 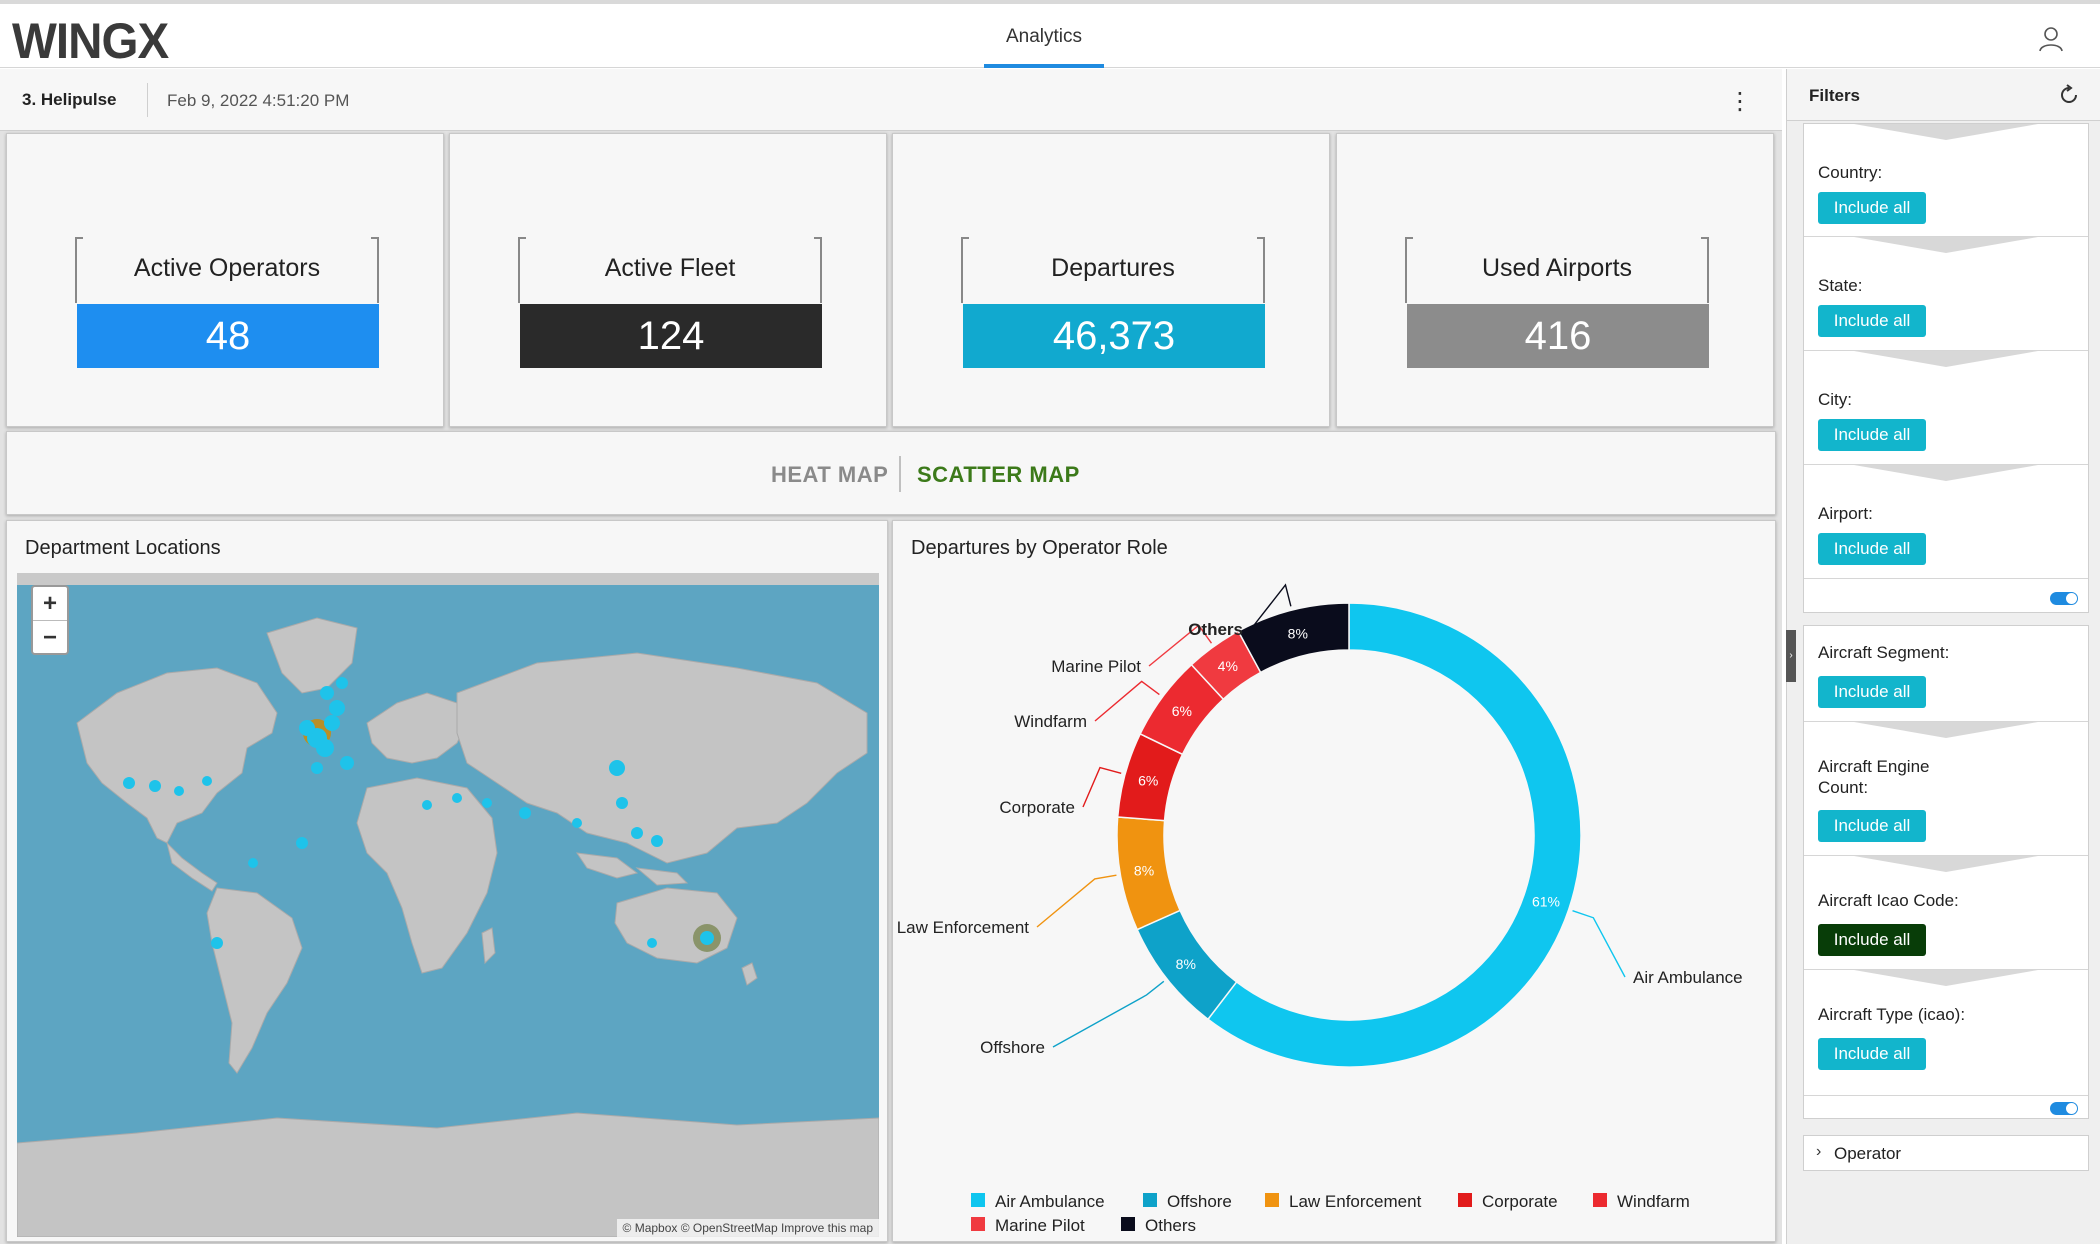 What do you see at coordinates (1688, 977) in the screenshot?
I see `slice-category-label: Air Ambulance` at bounding box center [1688, 977].